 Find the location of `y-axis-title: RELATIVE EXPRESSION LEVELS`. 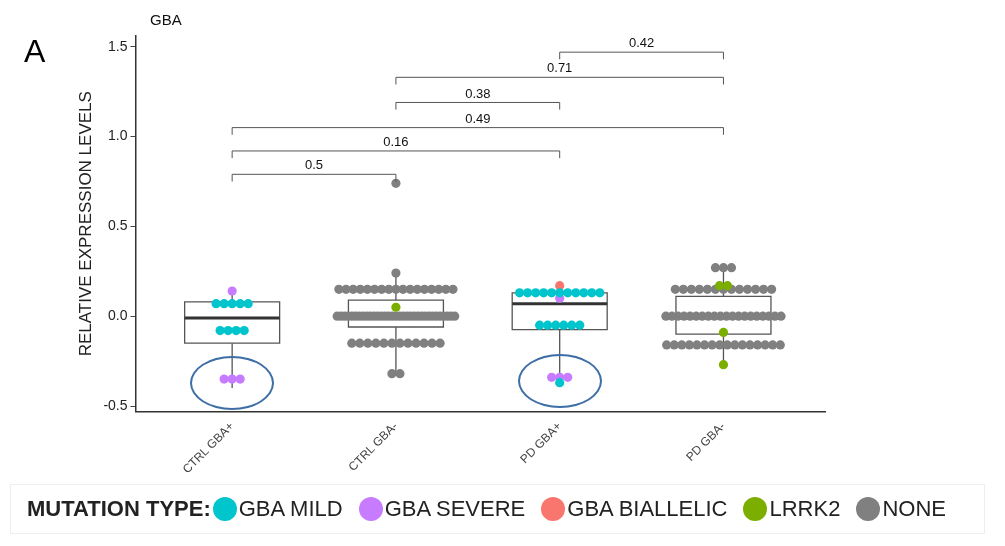

y-axis-title: RELATIVE EXPRESSION LEVELS is located at coordinates (85, 224).